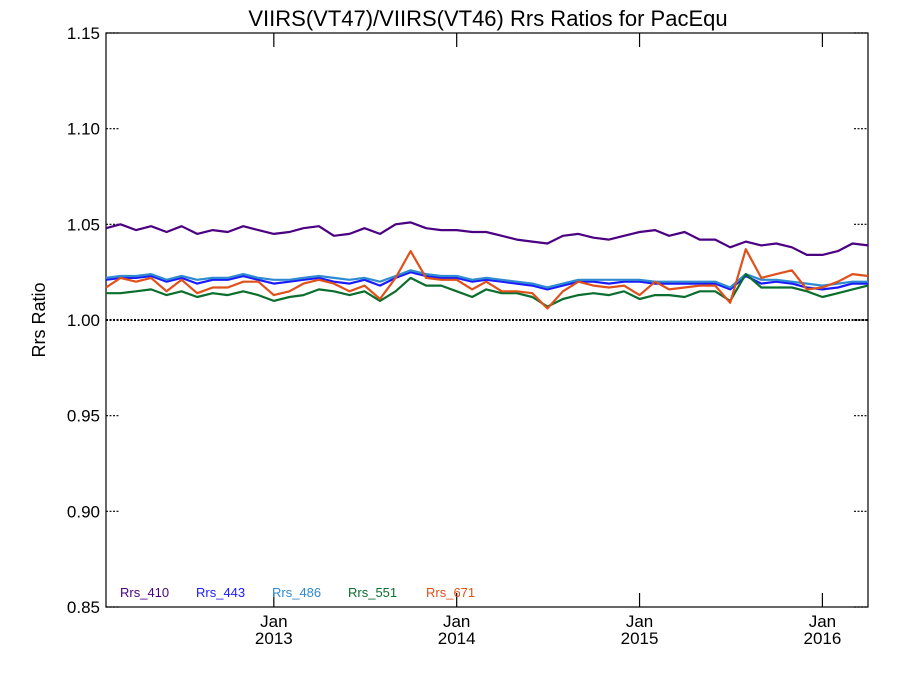 The height and width of the screenshot is (675, 900). Describe the element at coordinates (83, 416) in the screenshot. I see `y-tick-label: 0.95` at that location.